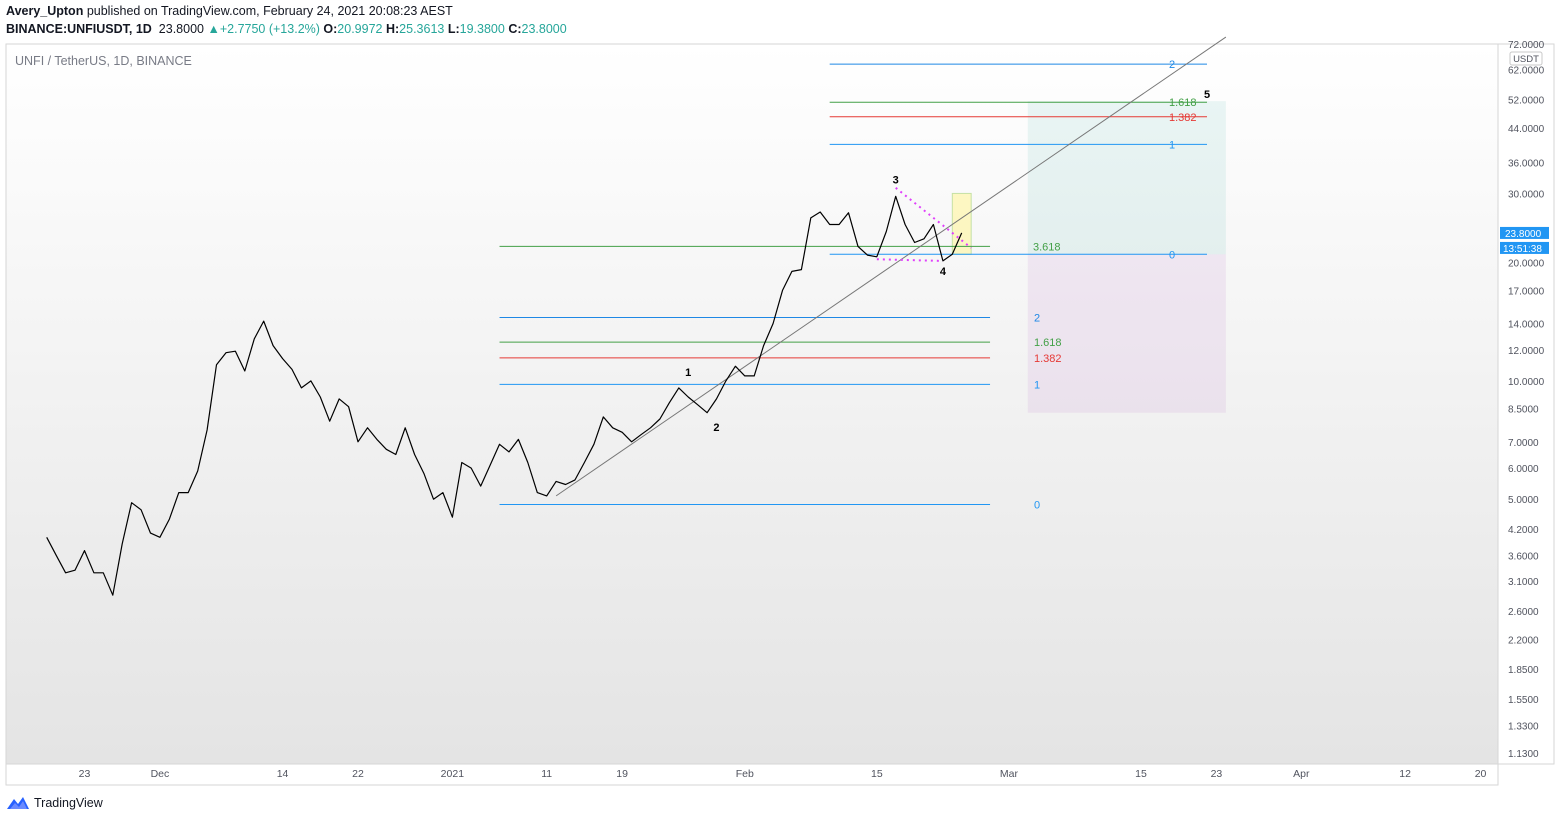 The image size is (1560, 822). What do you see at coordinates (1523, 640) in the screenshot?
I see `y-tick-label: 2.2000` at bounding box center [1523, 640].